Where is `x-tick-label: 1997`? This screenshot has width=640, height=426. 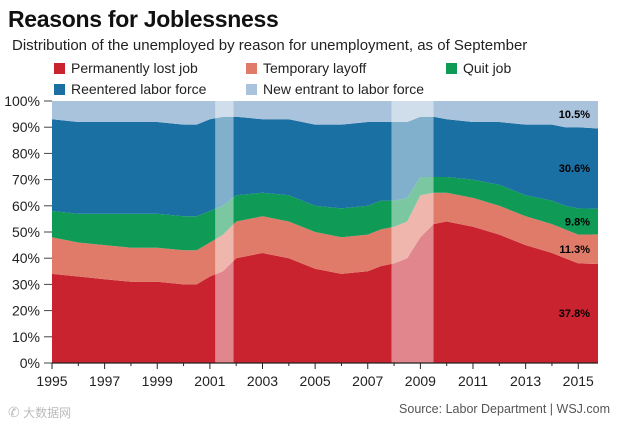
x-tick-label: 1997 is located at coordinates (104, 381).